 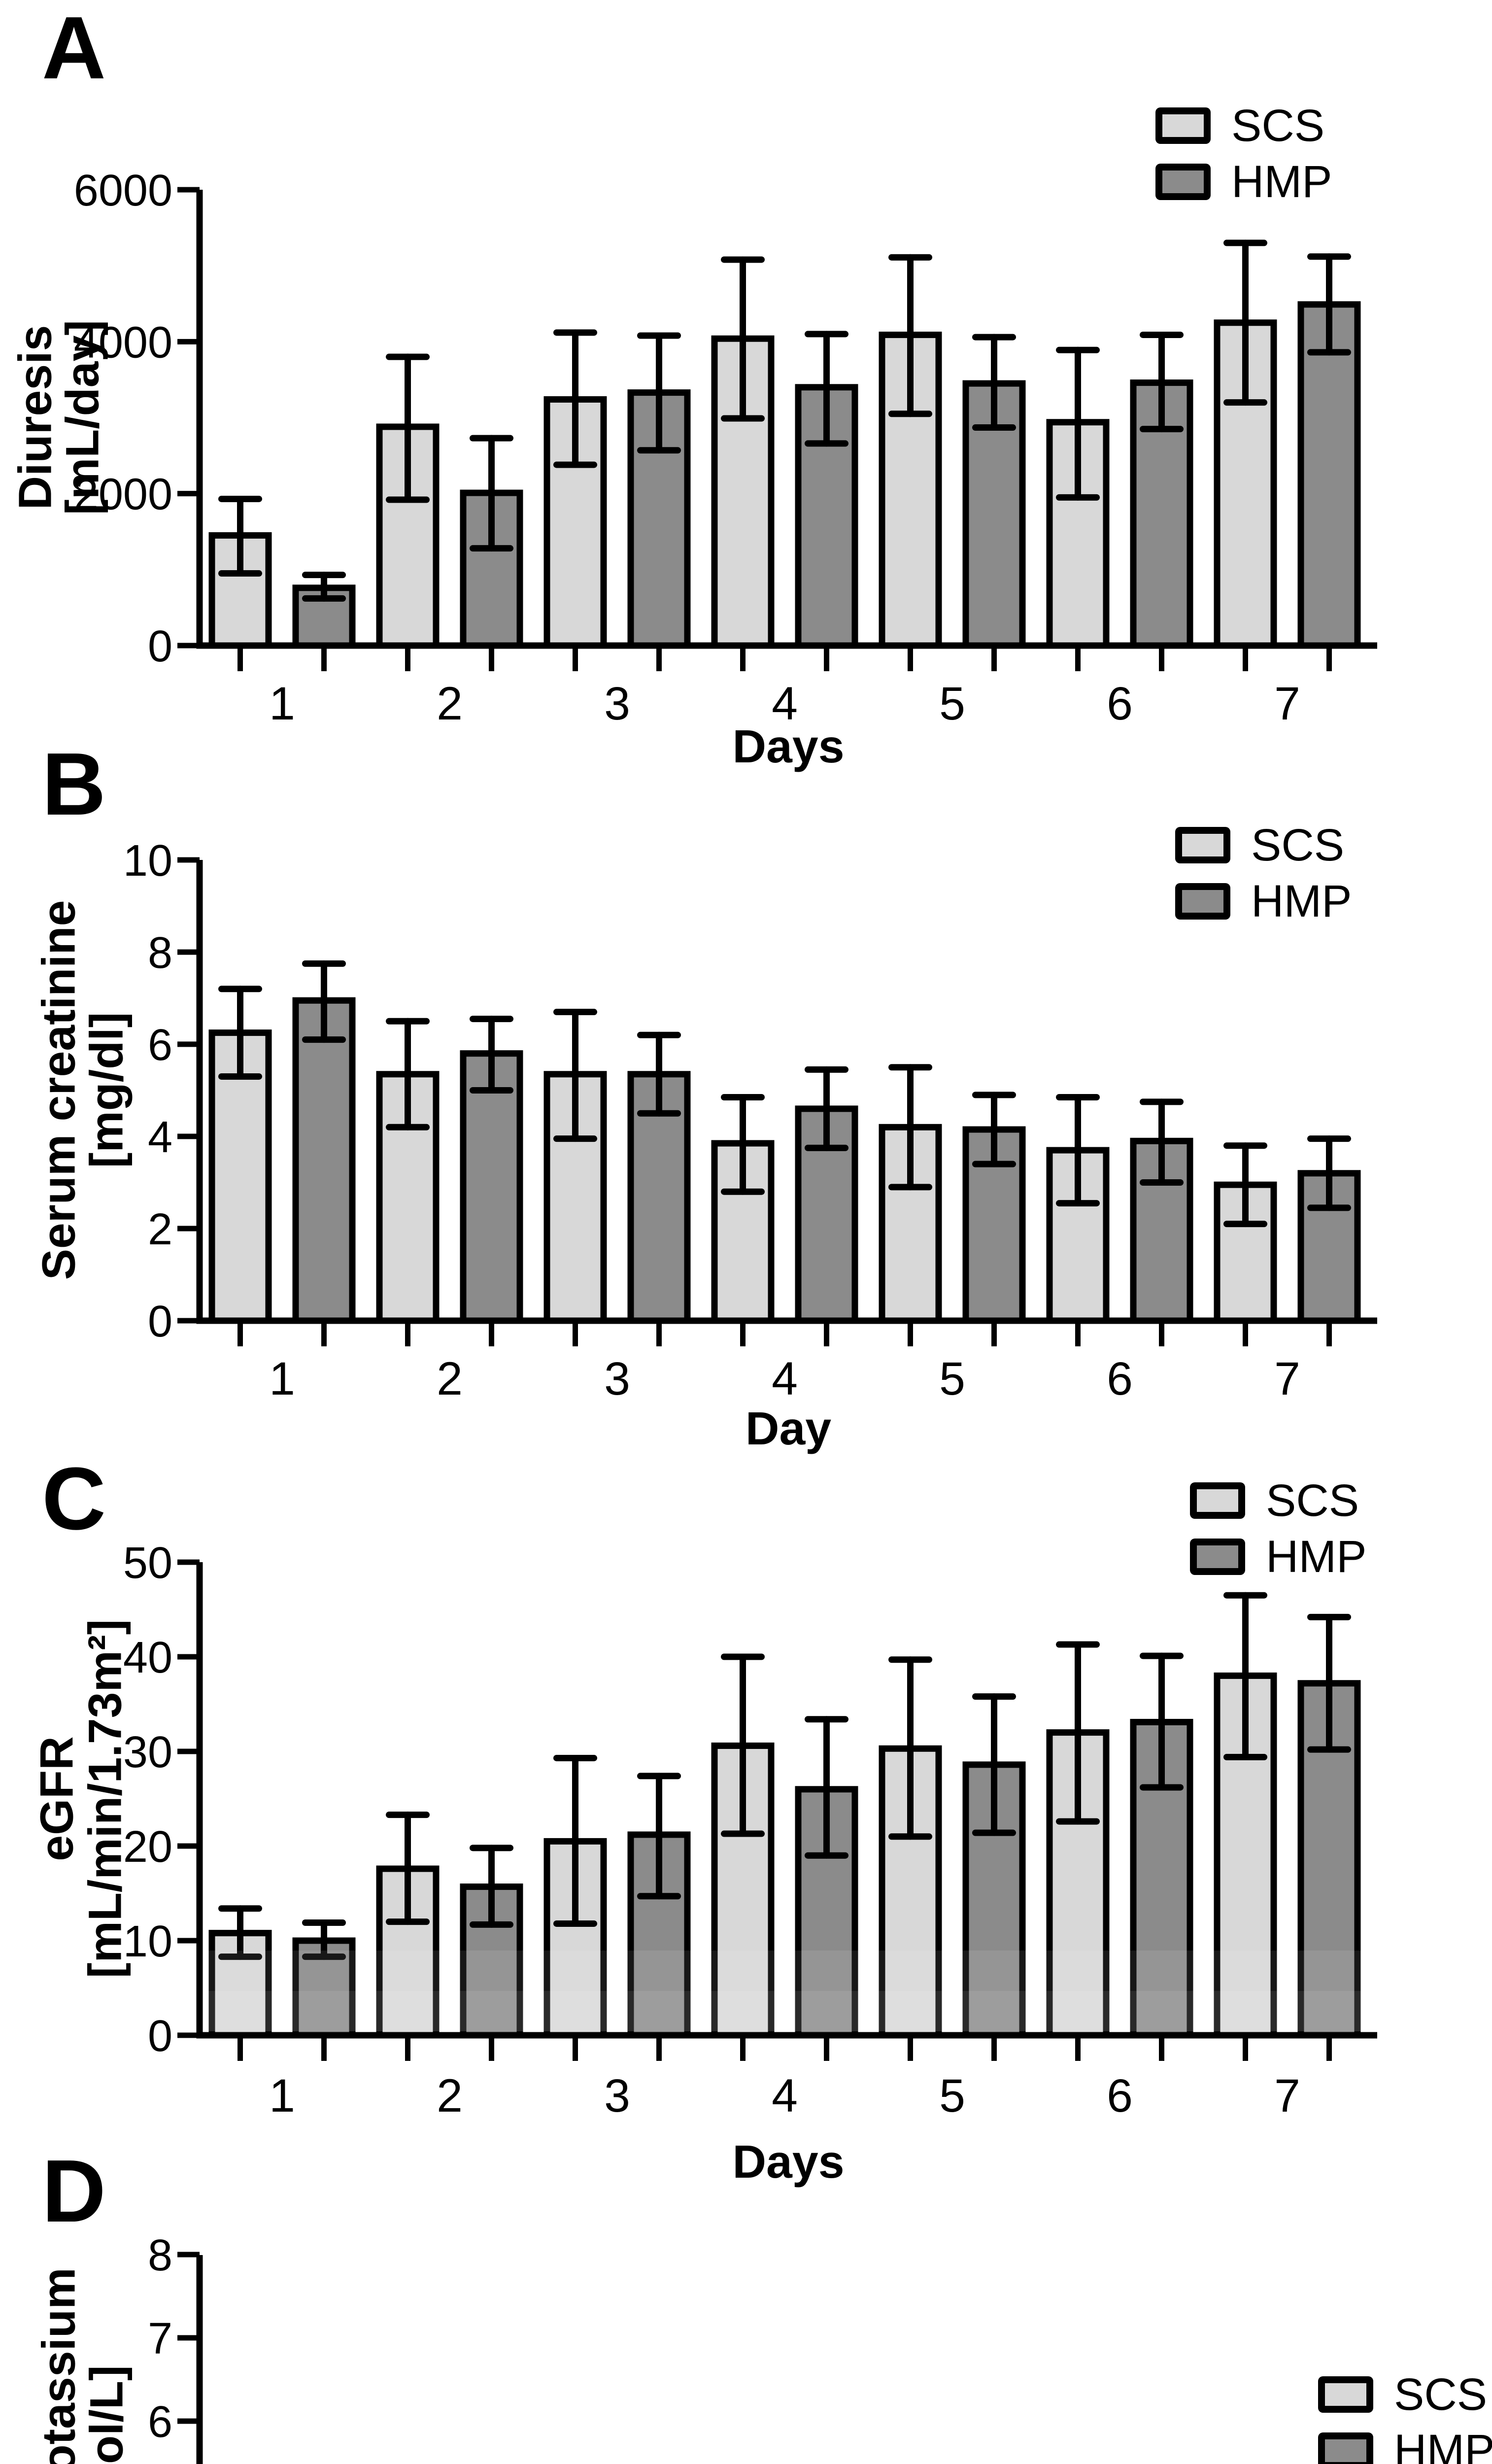 I want to click on bar-hmp-day7, so click(x=1329, y=475).